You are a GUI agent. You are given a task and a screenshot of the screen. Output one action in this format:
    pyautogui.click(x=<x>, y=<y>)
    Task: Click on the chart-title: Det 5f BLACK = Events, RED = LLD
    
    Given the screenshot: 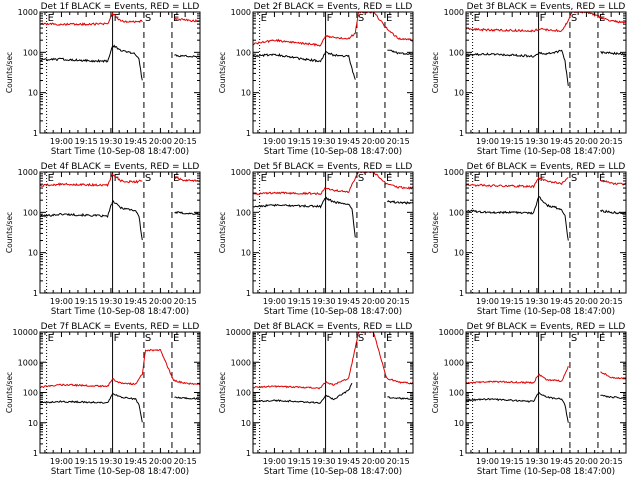 What is the action you would take?
    pyautogui.click(x=333, y=167)
    